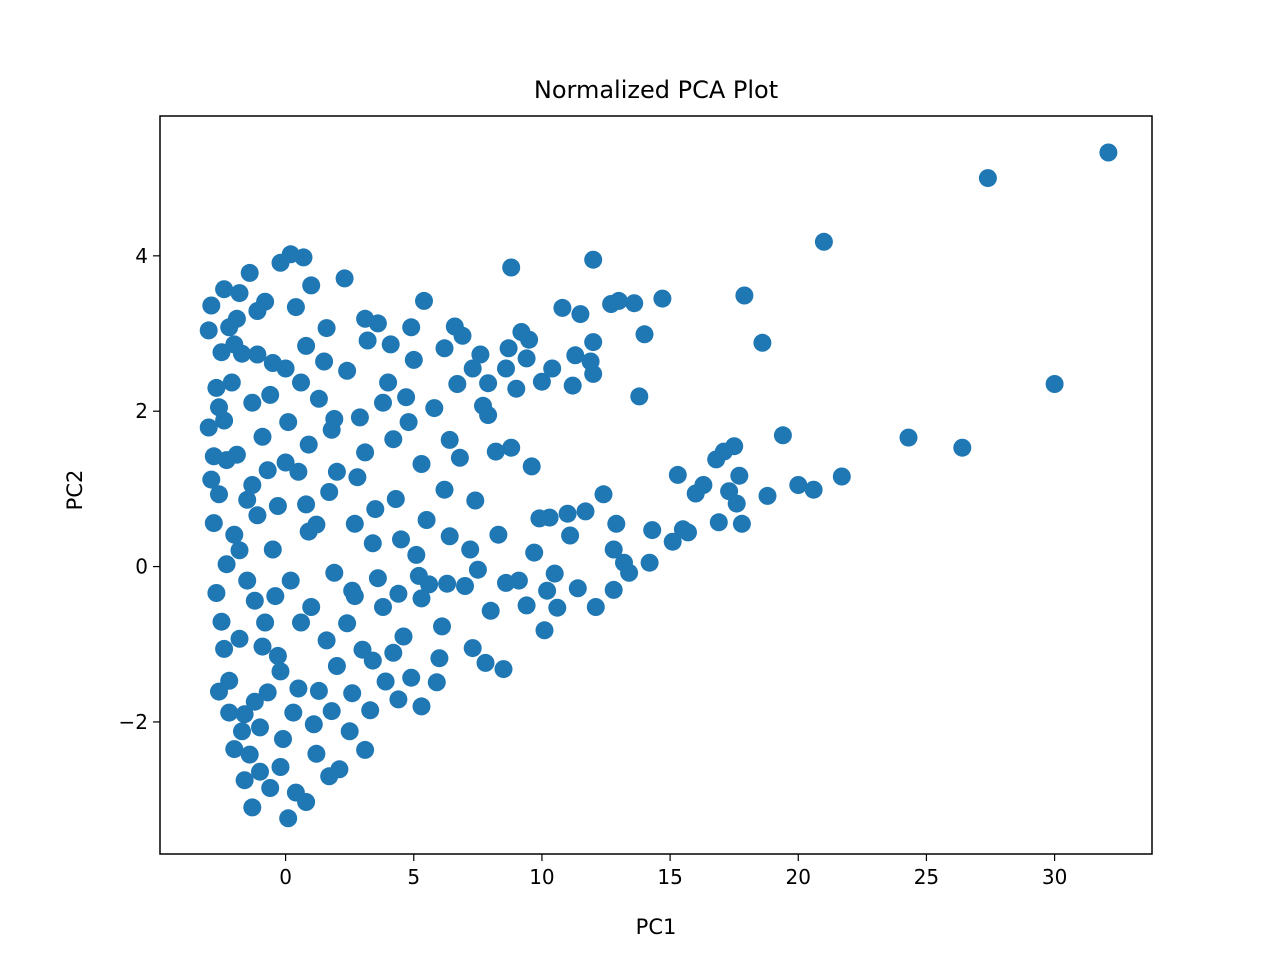 Image resolution: width=1280 pixels, height=960 pixels. Describe the element at coordinates (141, 256) in the screenshot. I see `y-tick-label: 4` at that location.